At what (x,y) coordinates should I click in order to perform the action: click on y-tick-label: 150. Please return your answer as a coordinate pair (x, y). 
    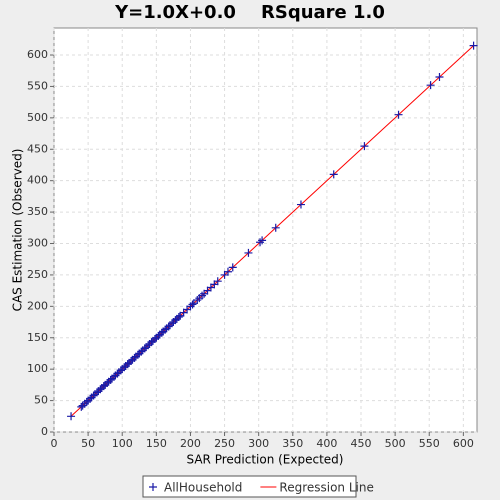
    Looking at the image, I should click on (37, 337).